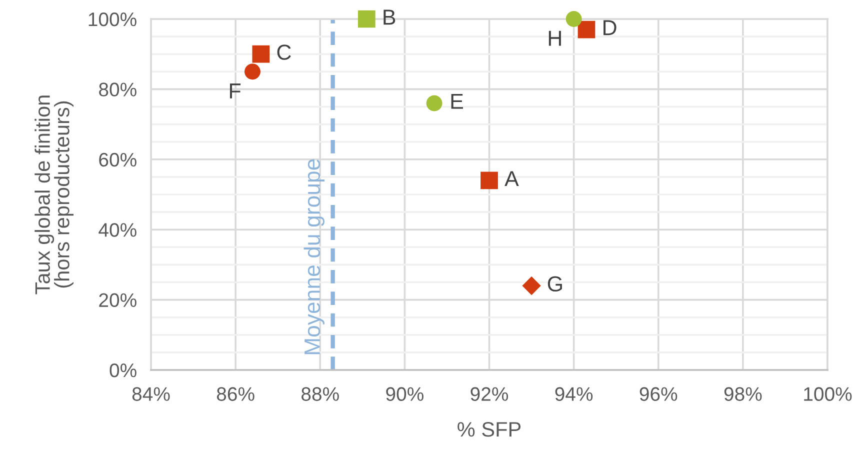  I want to click on series-label: F, so click(235, 91).